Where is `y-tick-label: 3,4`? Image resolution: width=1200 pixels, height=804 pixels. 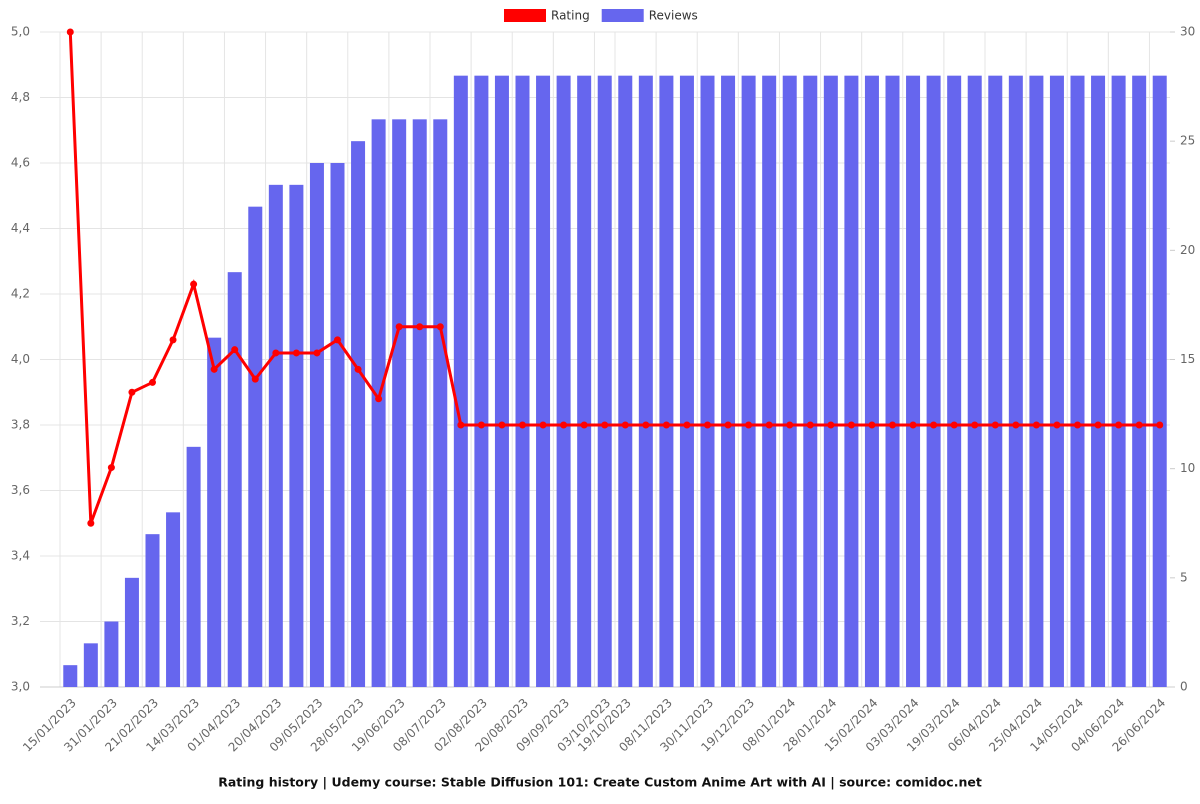 y-tick-label: 3,4 is located at coordinates (20, 556).